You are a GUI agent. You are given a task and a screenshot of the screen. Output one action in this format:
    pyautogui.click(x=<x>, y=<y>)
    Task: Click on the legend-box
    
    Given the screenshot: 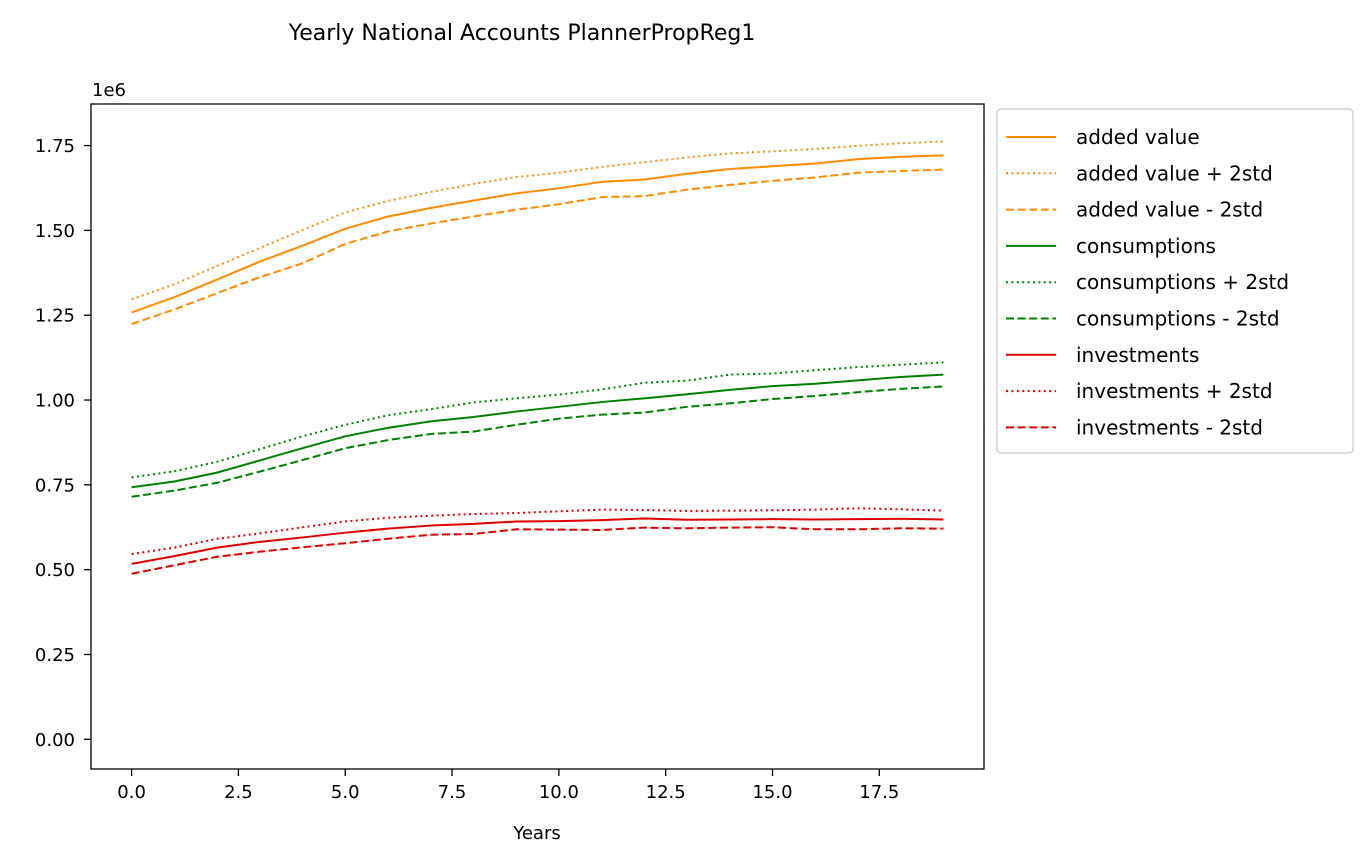 What is the action you would take?
    pyautogui.click(x=1175, y=281)
    